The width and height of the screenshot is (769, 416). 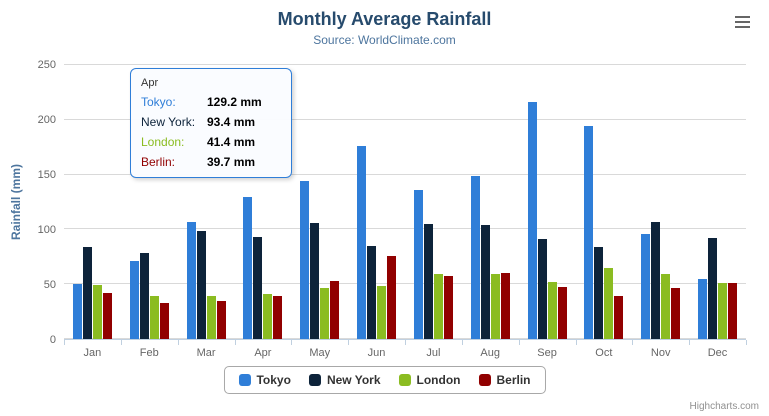 I want to click on bar-tokyo-dec, so click(x=703, y=309).